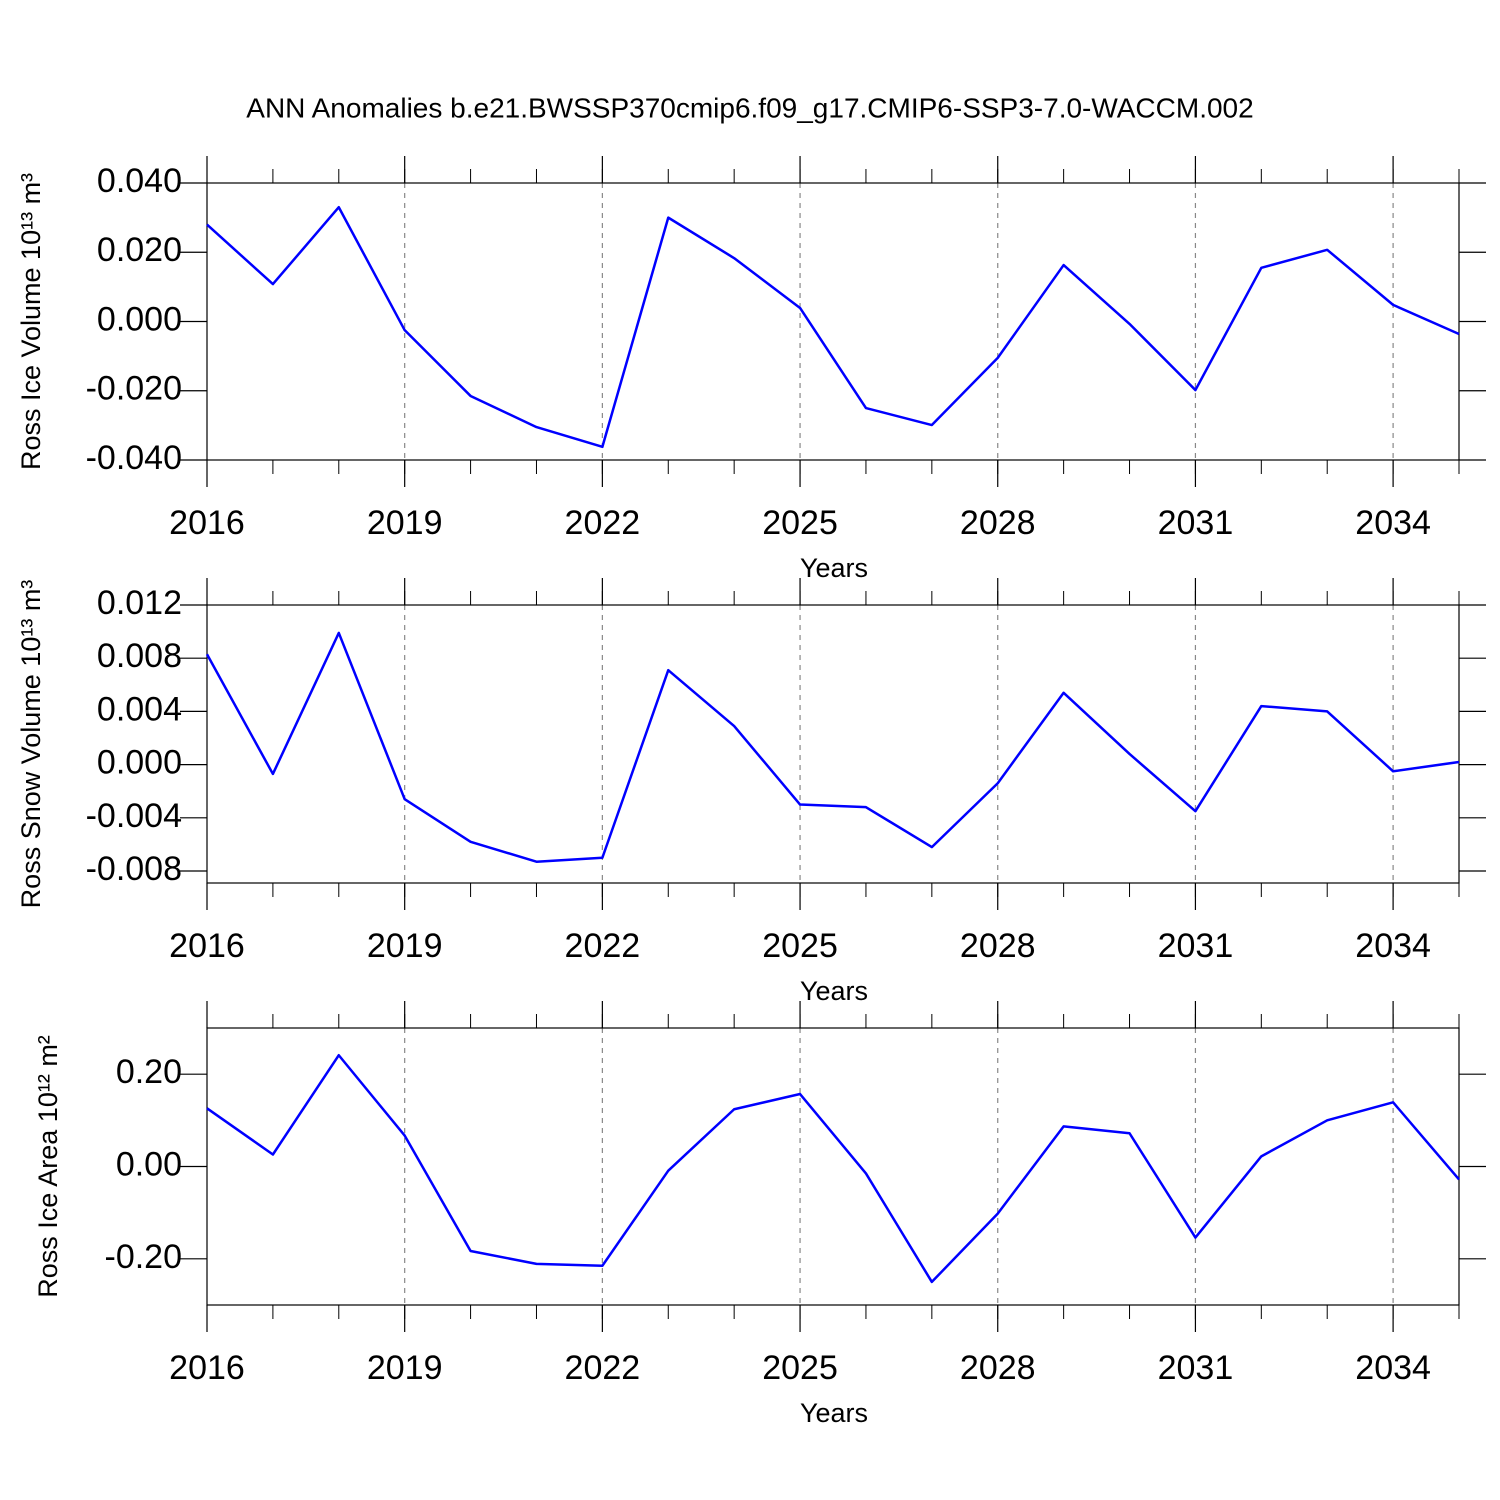 This screenshot has width=1500, height=1500. Describe the element at coordinates (144, 1257) in the screenshot. I see `y-tick-label: -0.20` at that location.